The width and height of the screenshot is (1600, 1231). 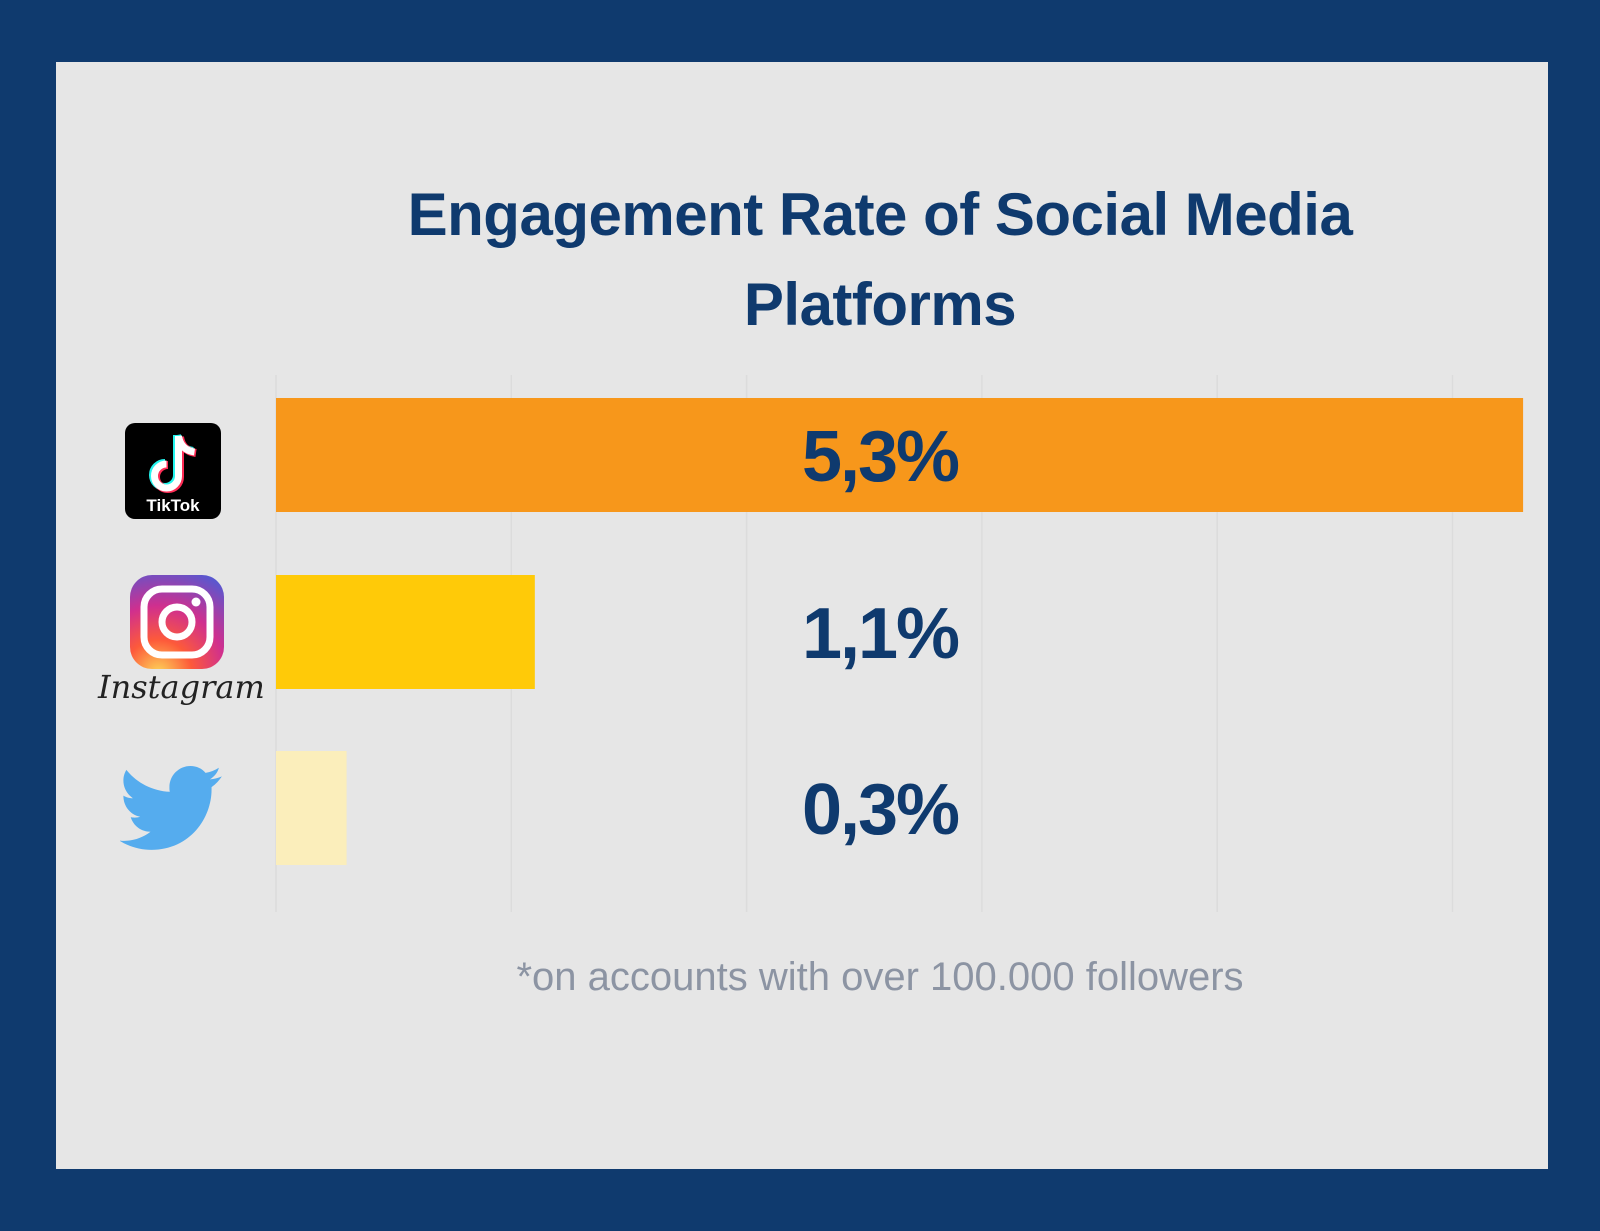 I want to click on data-label: 0,3%, so click(x=880, y=810).